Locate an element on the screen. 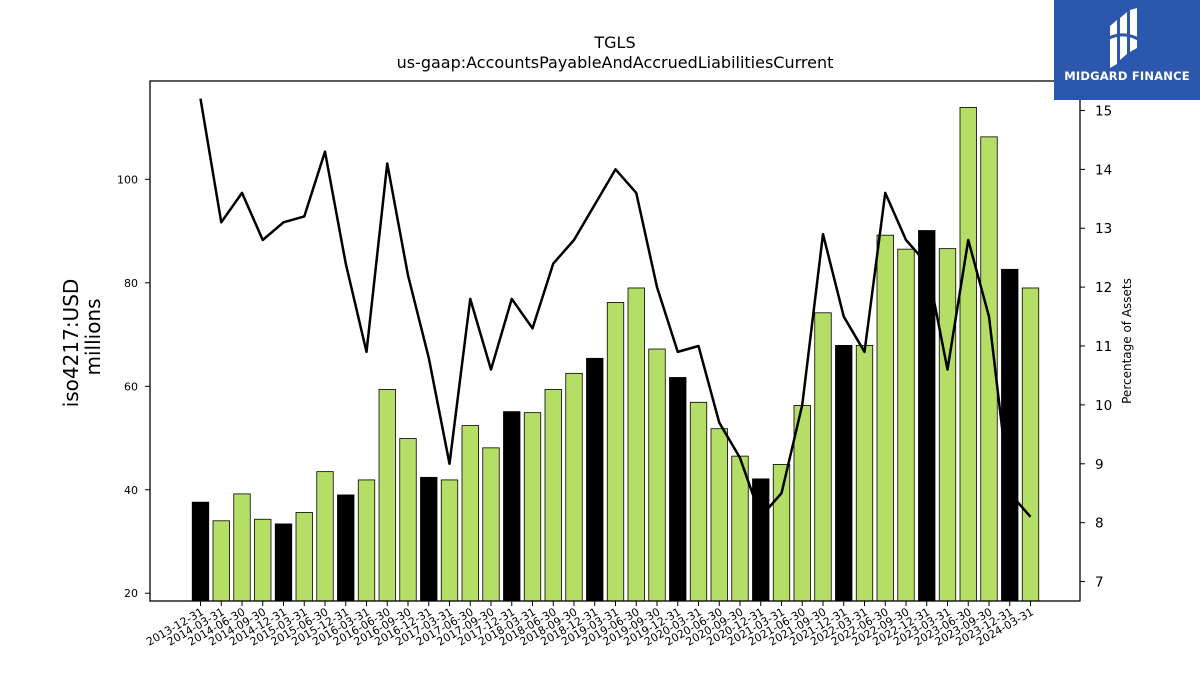  y2-tick-label: 15 is located at coordinates (1103, 111).